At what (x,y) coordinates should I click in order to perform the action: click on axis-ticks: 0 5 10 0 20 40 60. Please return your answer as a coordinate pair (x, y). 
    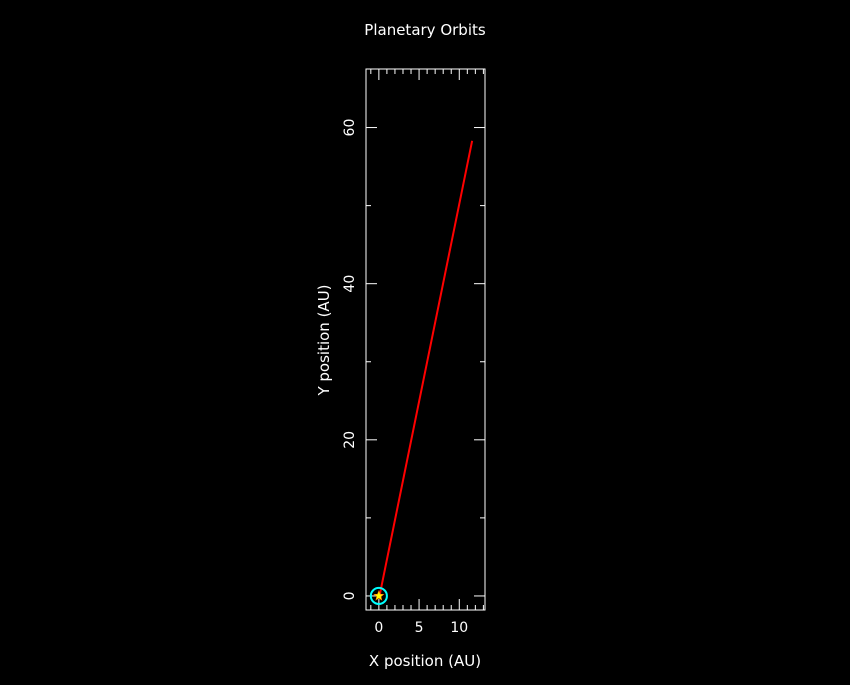
    Looking at the image, I should click on (413, 352).